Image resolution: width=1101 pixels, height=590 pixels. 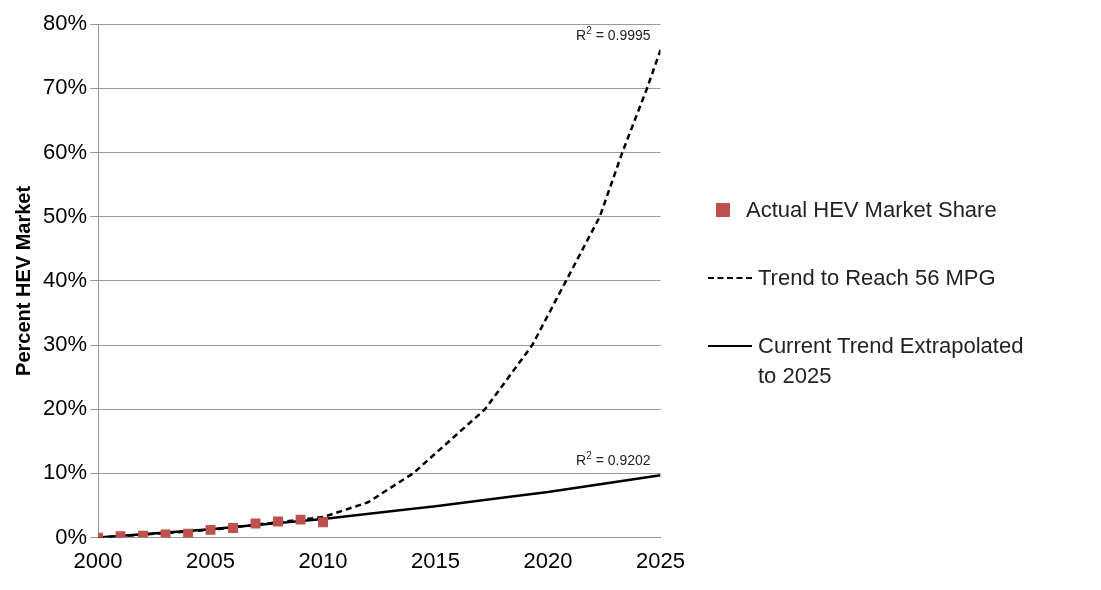 What do you see at coordinates (323, 560) in the screenshot?
I see `x-tick-label: 2010` at bounding box center [323, 560].